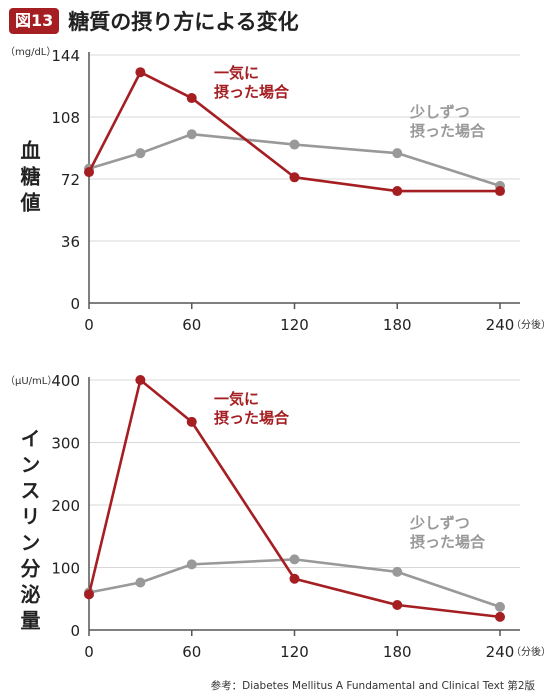 The width and height of the screenshot is (551, 700). Describe the element at coordinates (70, 180) in the screenshot. I see `y-tick-label: 72` at that location.